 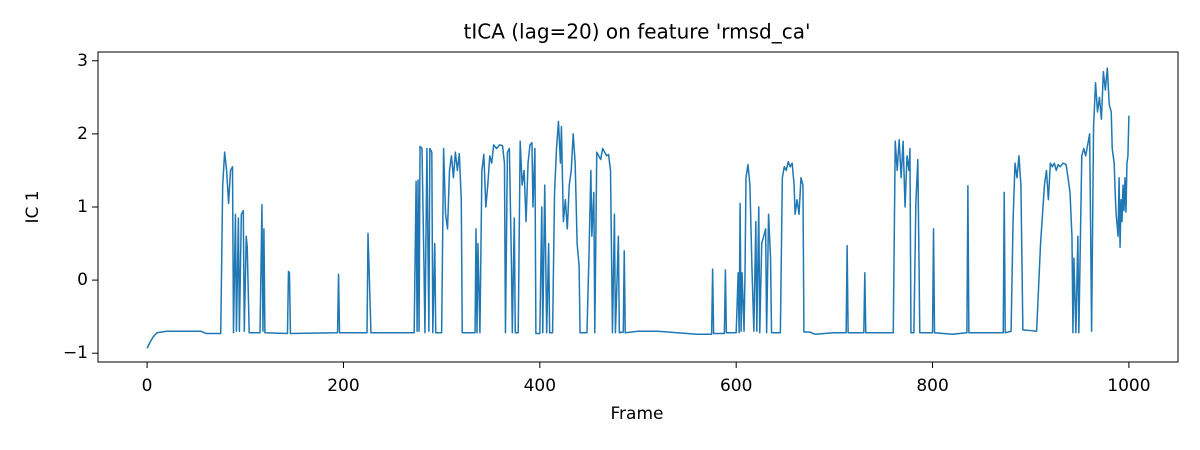 What do you see at coordinates (82, 207) in the screenshot?
I see `y-tick-label: 1` at bounding box center [82, 207].